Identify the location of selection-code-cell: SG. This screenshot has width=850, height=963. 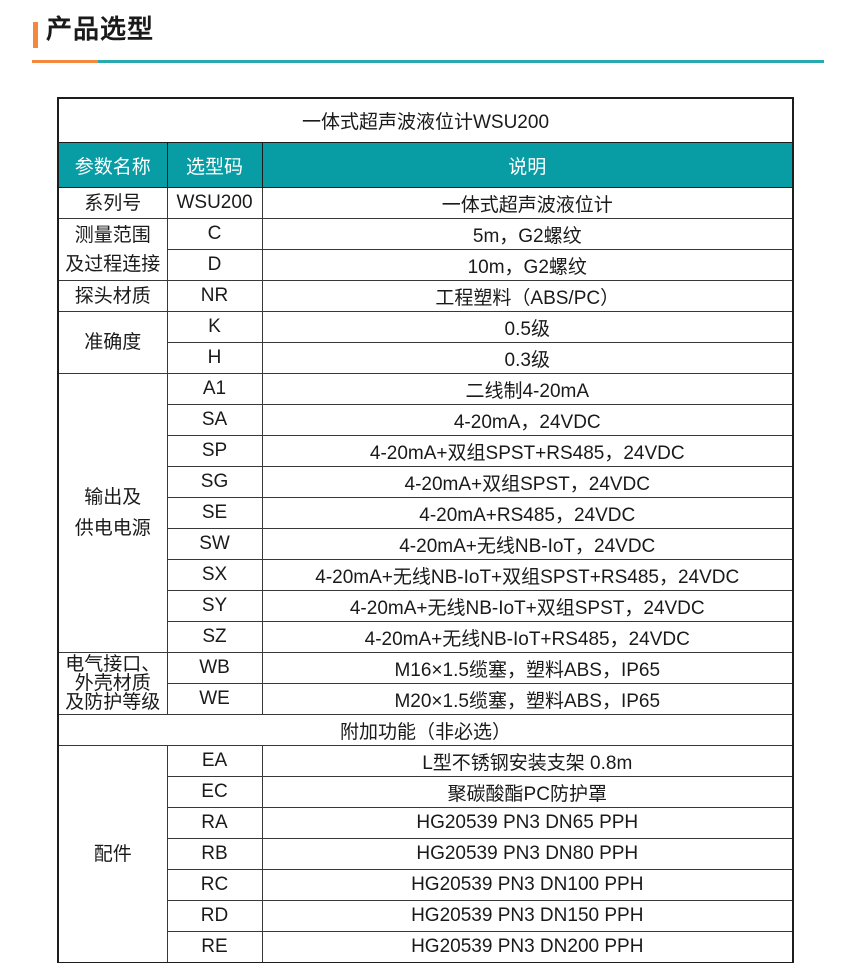
(214, 482).